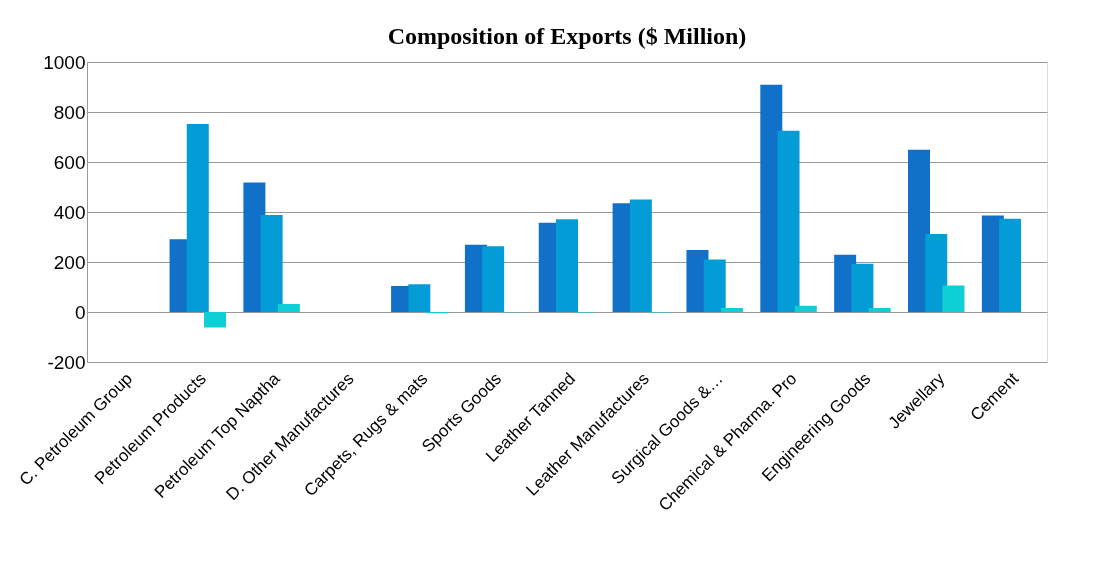 The image size is (1120, 581). What do you see at coordinates (64, 62) in the screenshot?
I see `y-tick-label: 1000` at bounding box center [64, 62].